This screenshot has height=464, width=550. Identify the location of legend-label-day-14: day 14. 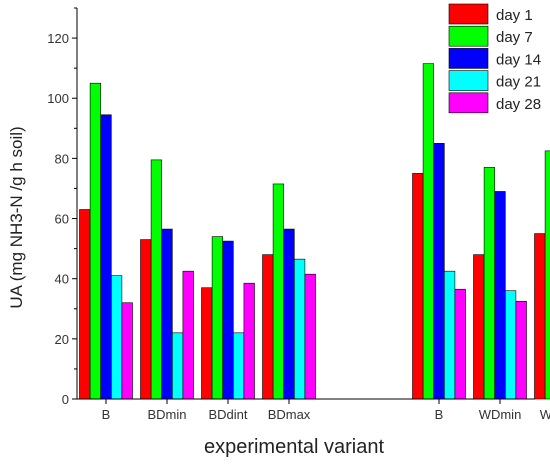
(518, 59).